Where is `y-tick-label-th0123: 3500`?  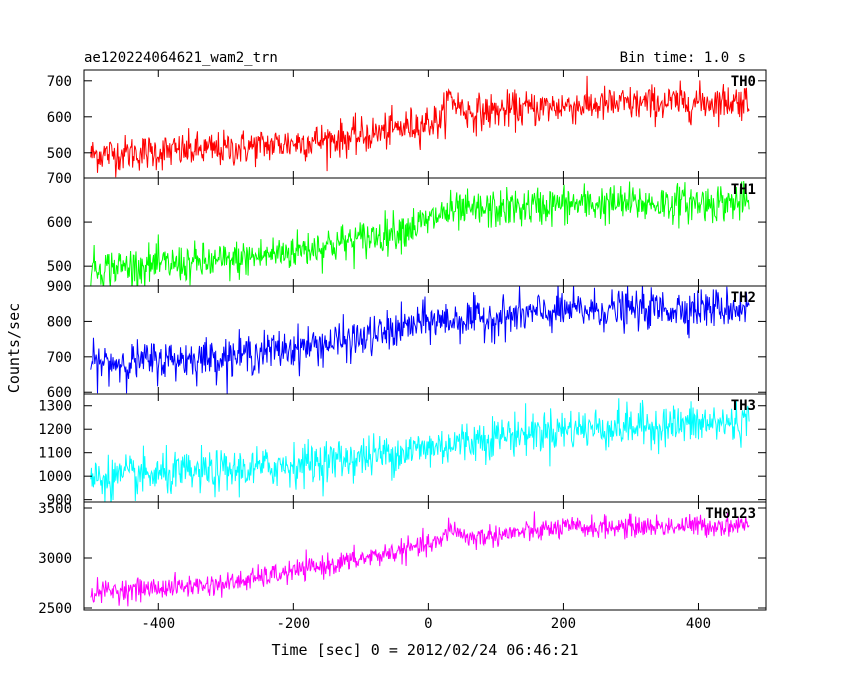
y-tick-label-th0123: 3500 is located at coordinates (55, 509).